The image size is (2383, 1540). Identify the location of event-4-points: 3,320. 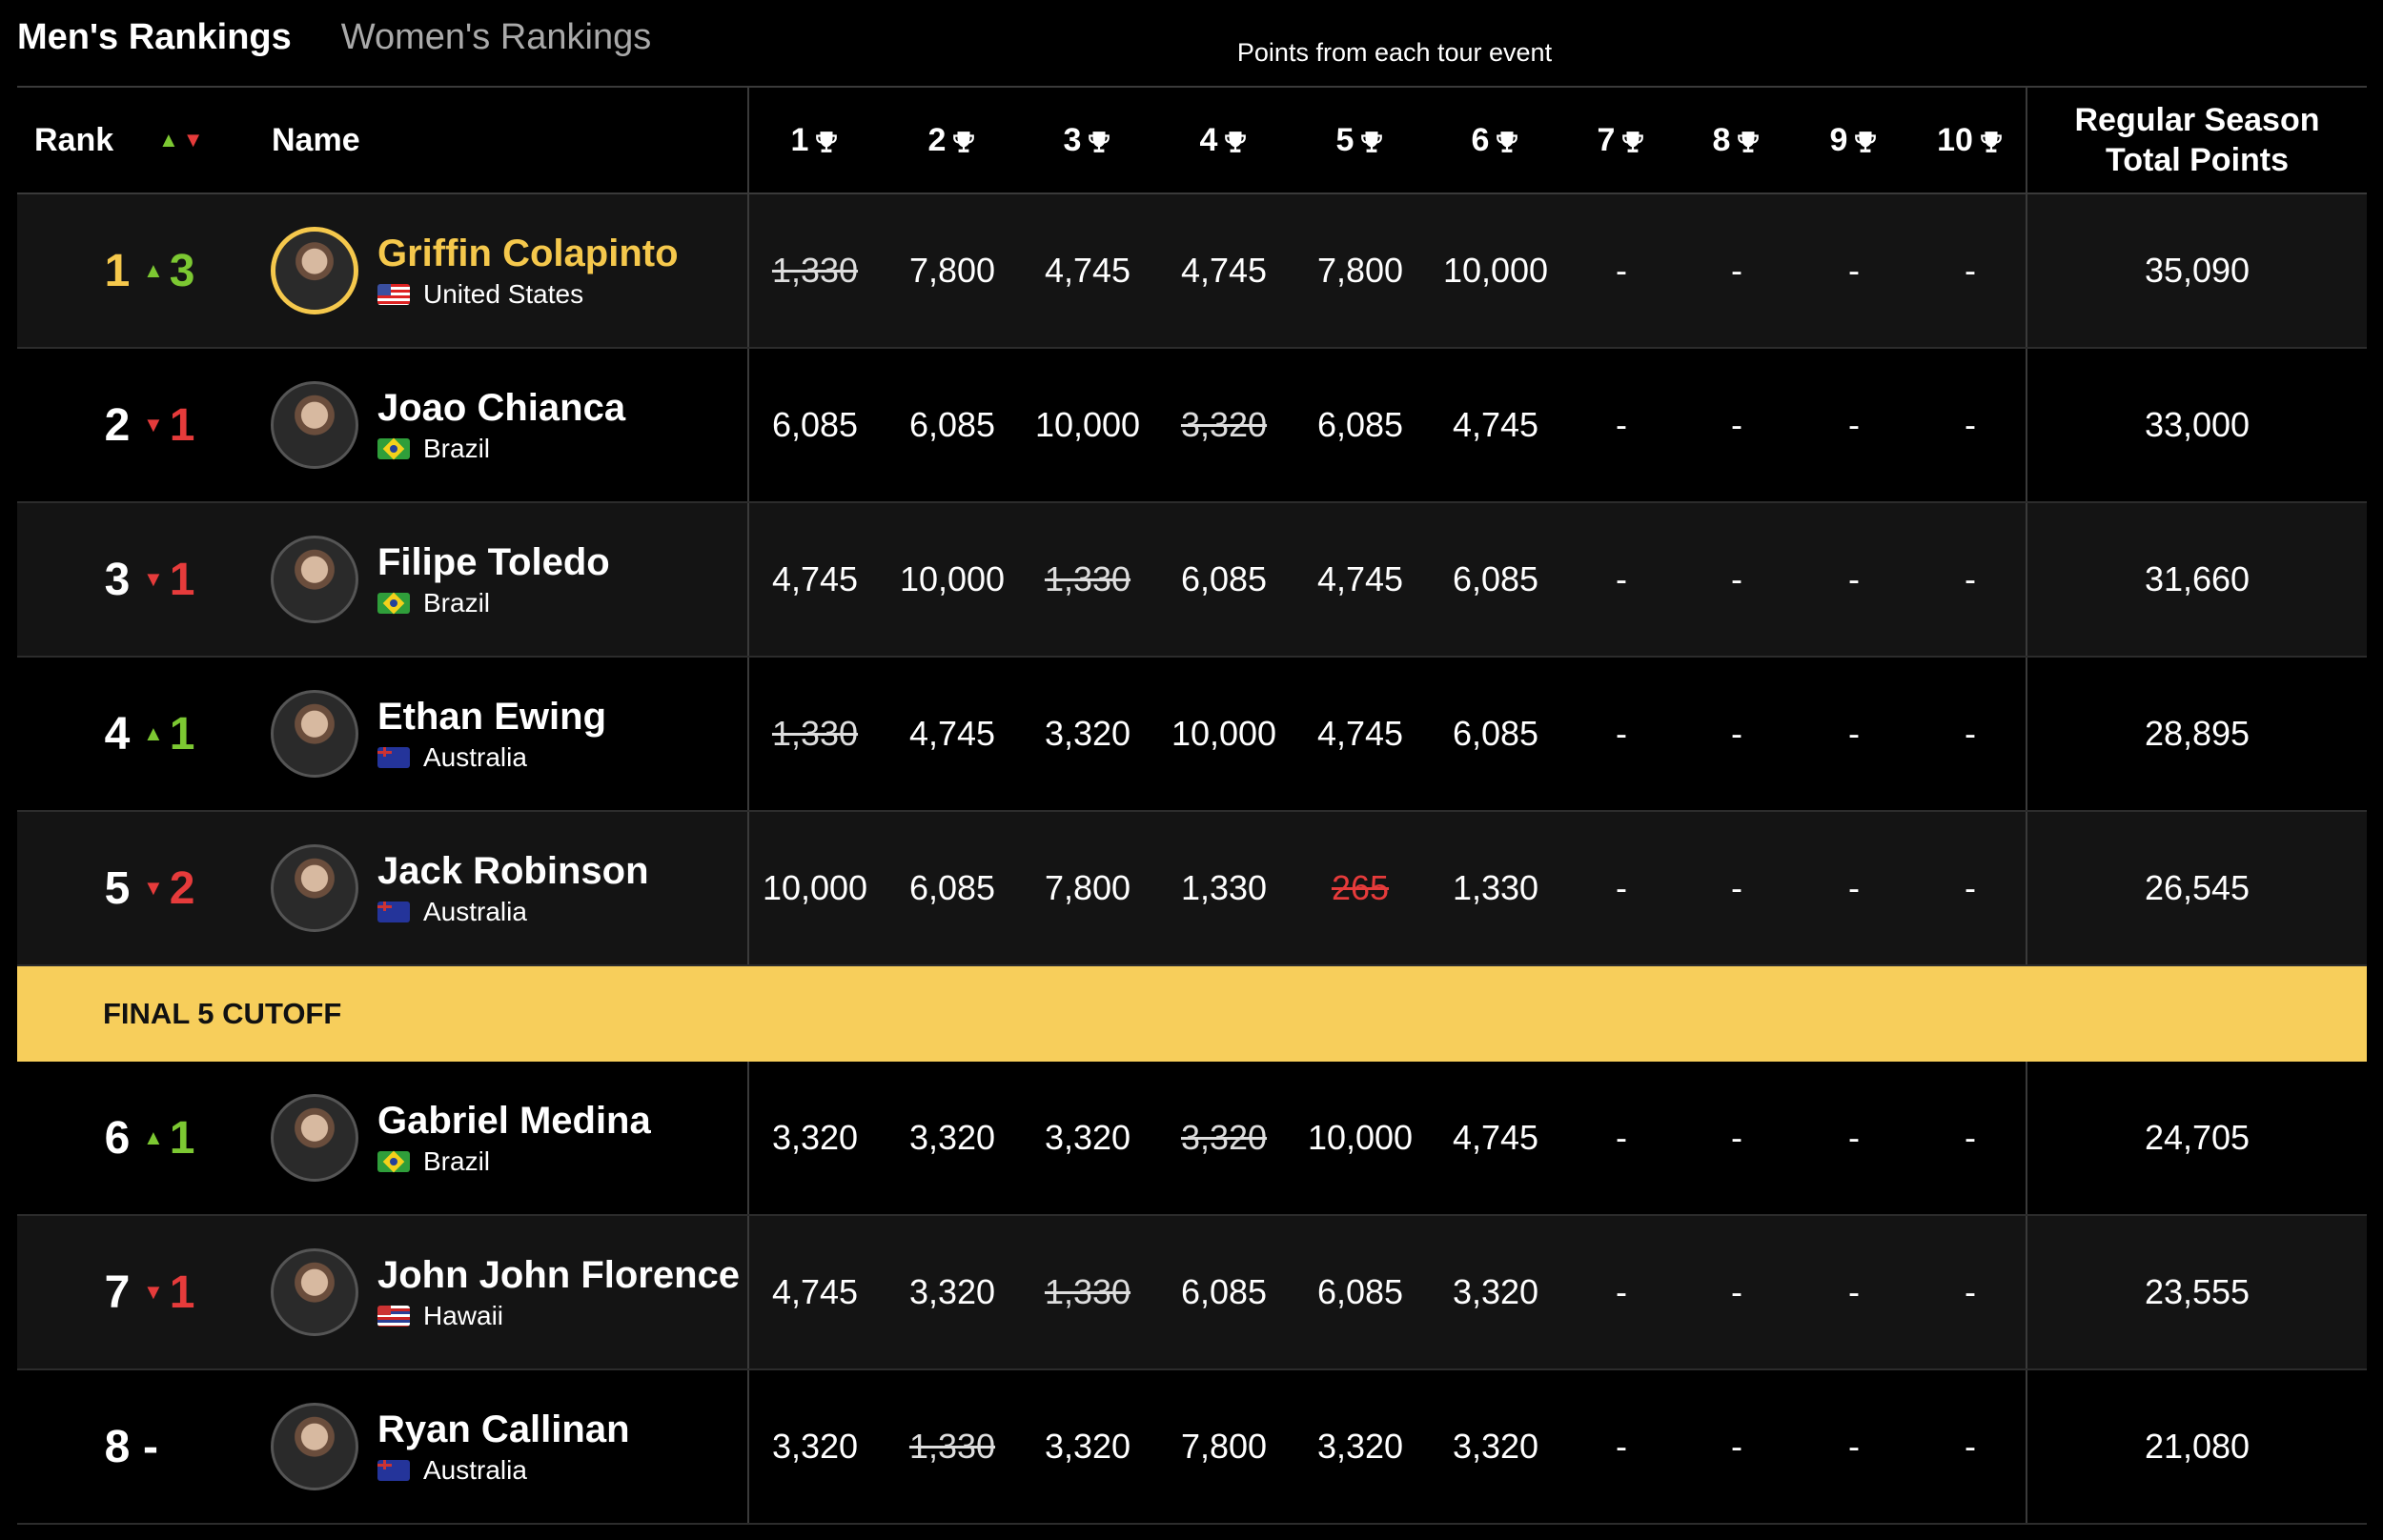
(1224, 1138).